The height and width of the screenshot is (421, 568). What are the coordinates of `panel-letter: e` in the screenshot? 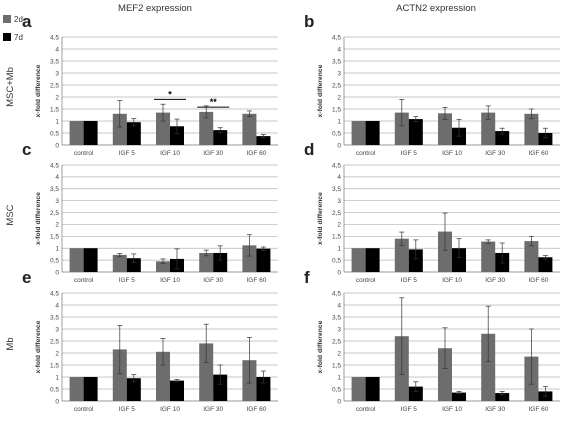 It's located at (26, 277).